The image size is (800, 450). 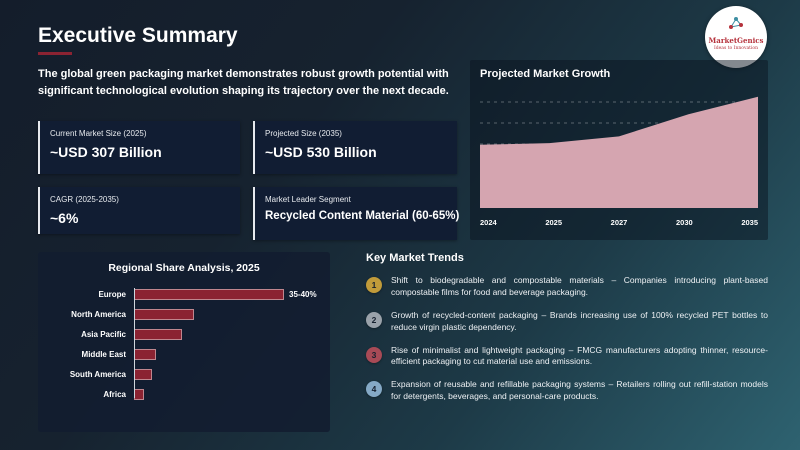 I want to click on stat-value: ~USD 530 Billion, so click(x=321, y=152).